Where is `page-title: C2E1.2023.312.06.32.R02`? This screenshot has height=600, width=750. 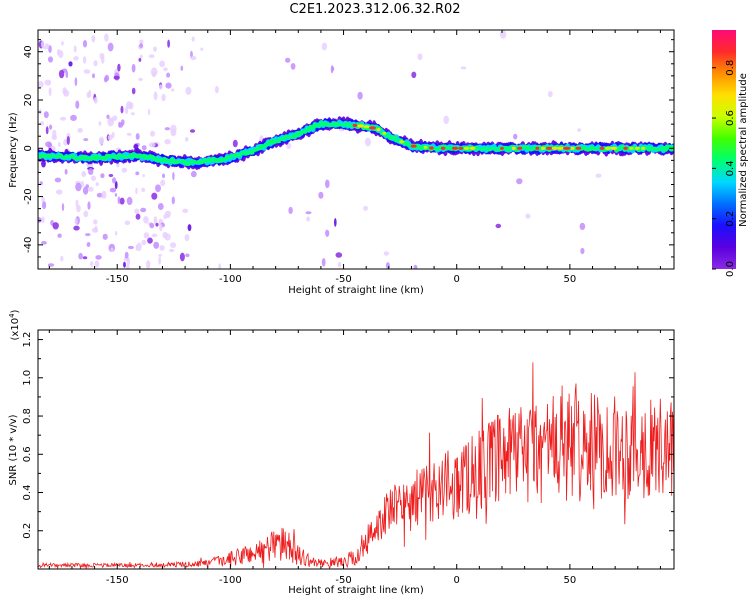
page-title: C2E1.2023.312.06.32.R02 is located at coordinates (375, 9).